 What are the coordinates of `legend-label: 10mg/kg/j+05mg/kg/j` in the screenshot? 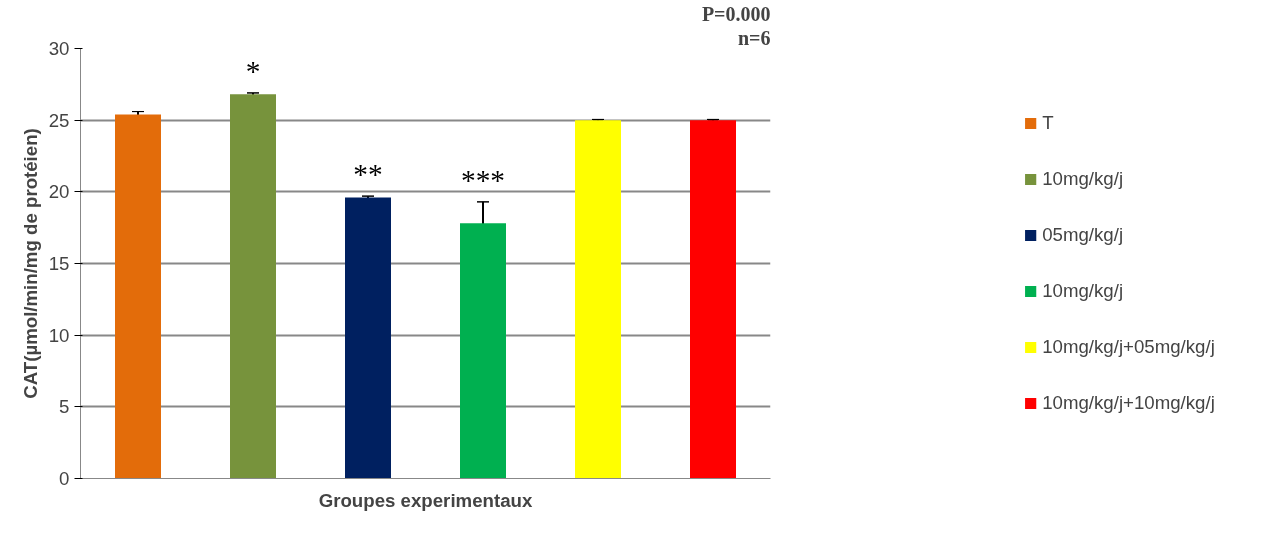 It's located at (1128, 347).